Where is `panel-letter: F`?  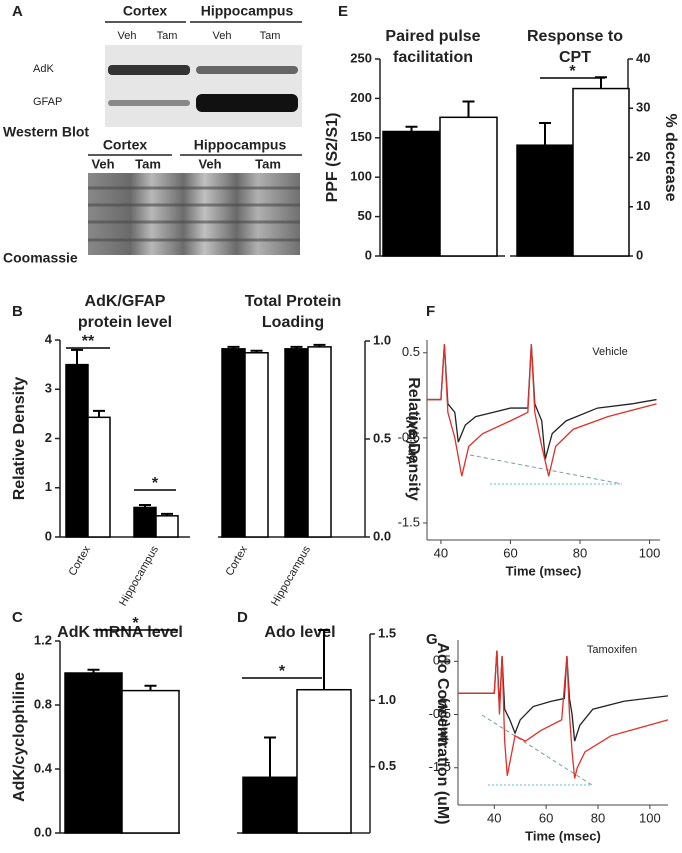 panel-letter: F is located at coordinates (430, 311).